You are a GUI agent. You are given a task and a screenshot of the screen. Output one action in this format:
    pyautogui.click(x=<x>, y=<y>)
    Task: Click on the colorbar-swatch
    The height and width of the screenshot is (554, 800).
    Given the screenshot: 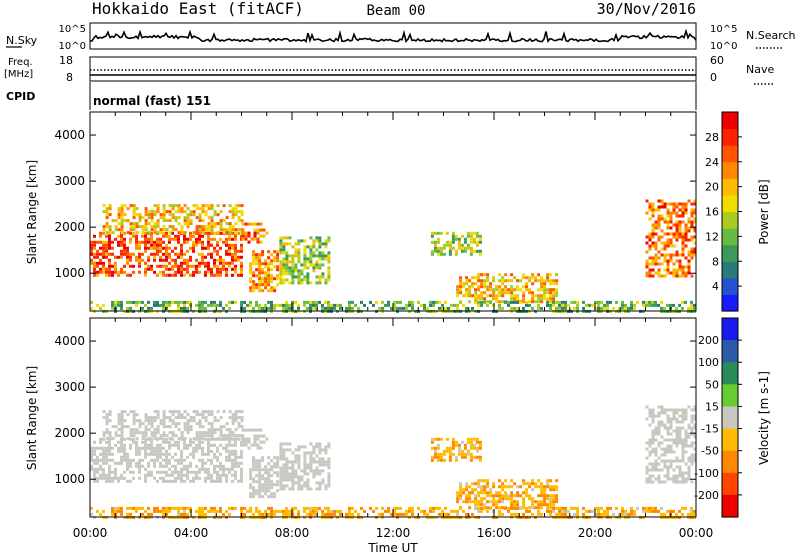 What is the action you would take?
    pyautogui.click(x=730, y=396)
    